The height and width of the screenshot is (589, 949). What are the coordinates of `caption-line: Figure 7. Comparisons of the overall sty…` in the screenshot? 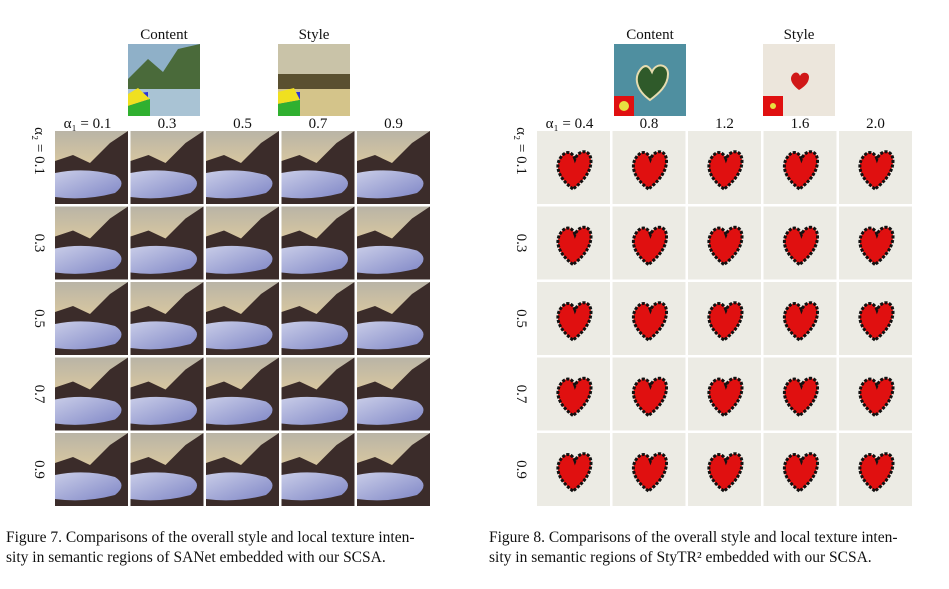 It's located at (210, 537).